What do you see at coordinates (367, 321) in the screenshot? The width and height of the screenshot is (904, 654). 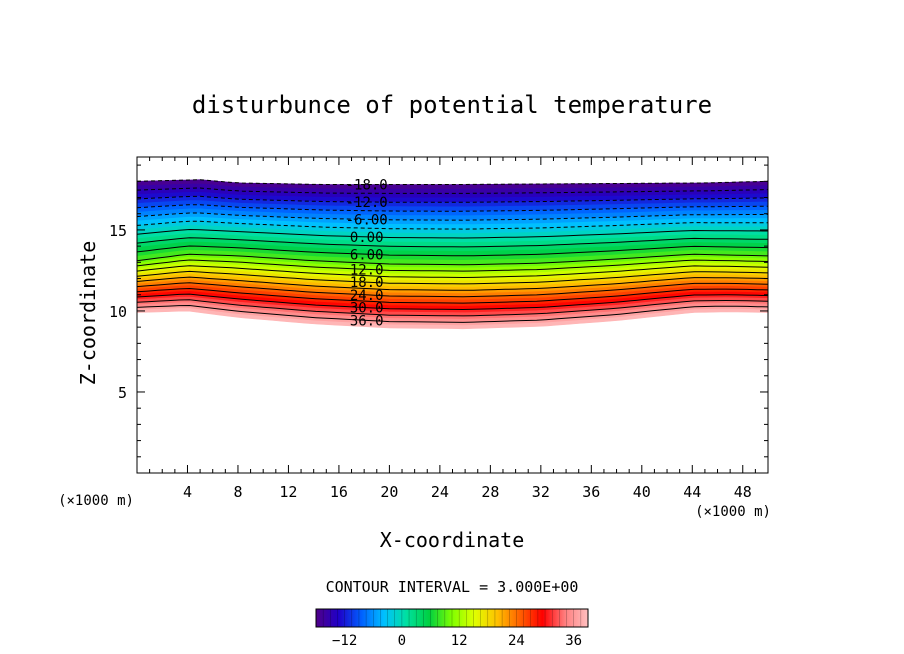 I see `contour-label: 36.0` at bounding box center [367, 321].